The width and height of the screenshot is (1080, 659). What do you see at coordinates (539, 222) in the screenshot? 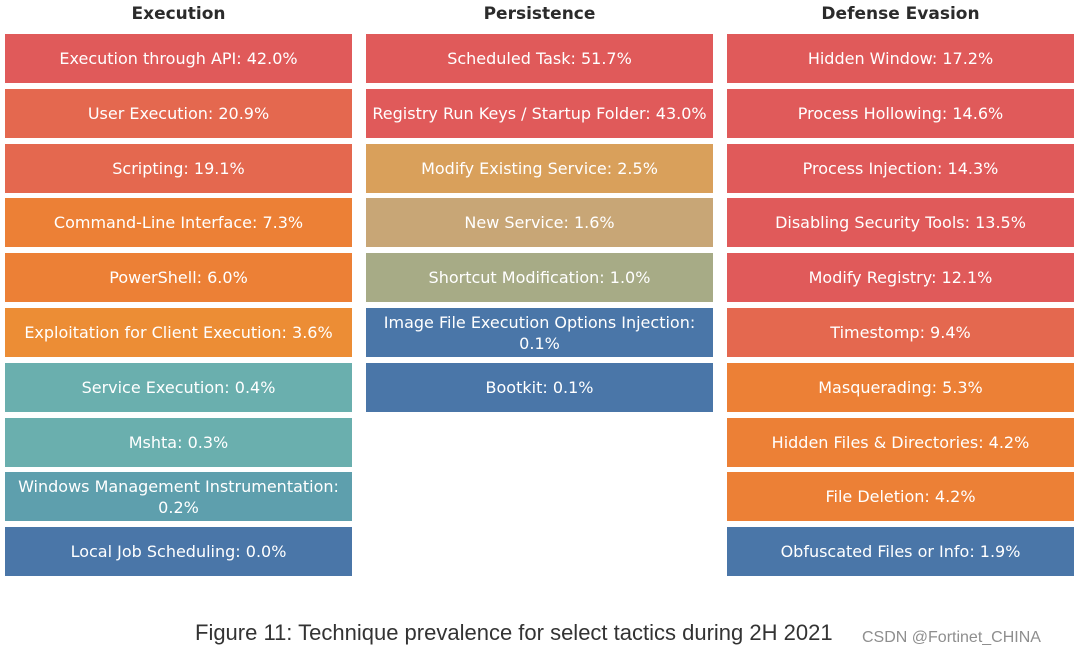
I see `technique-cell-new-service: New Service: 1.6%` at bounding box center [539, 222].